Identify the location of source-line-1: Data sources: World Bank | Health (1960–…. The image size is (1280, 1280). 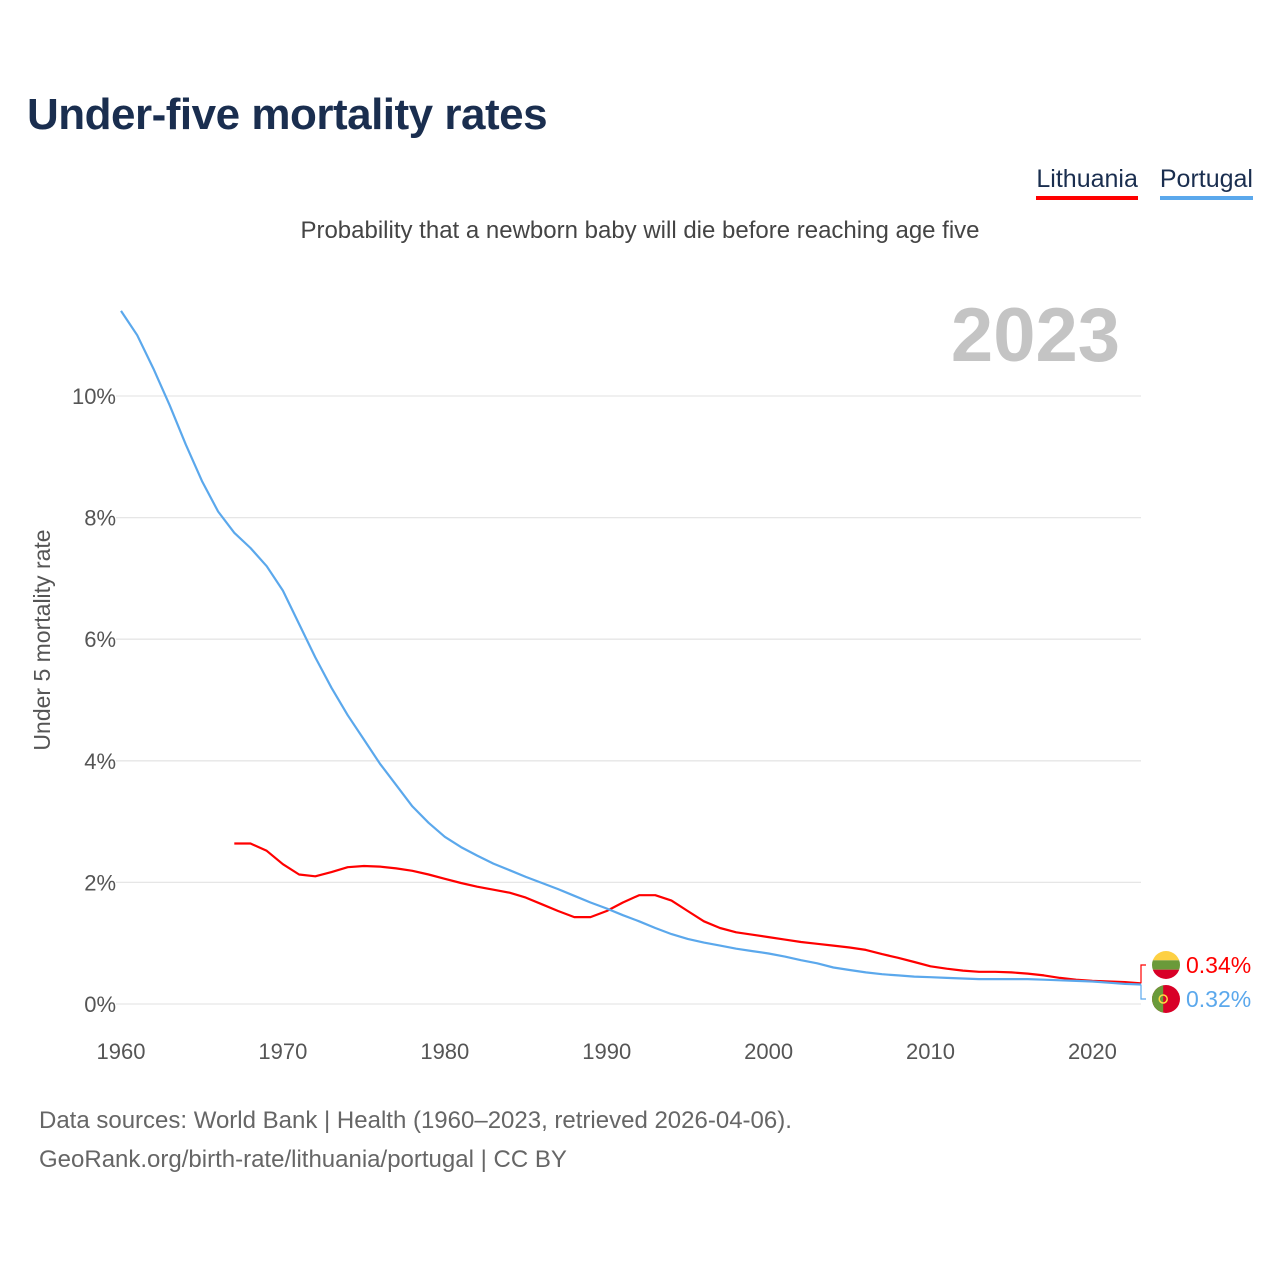
(415, 1120).